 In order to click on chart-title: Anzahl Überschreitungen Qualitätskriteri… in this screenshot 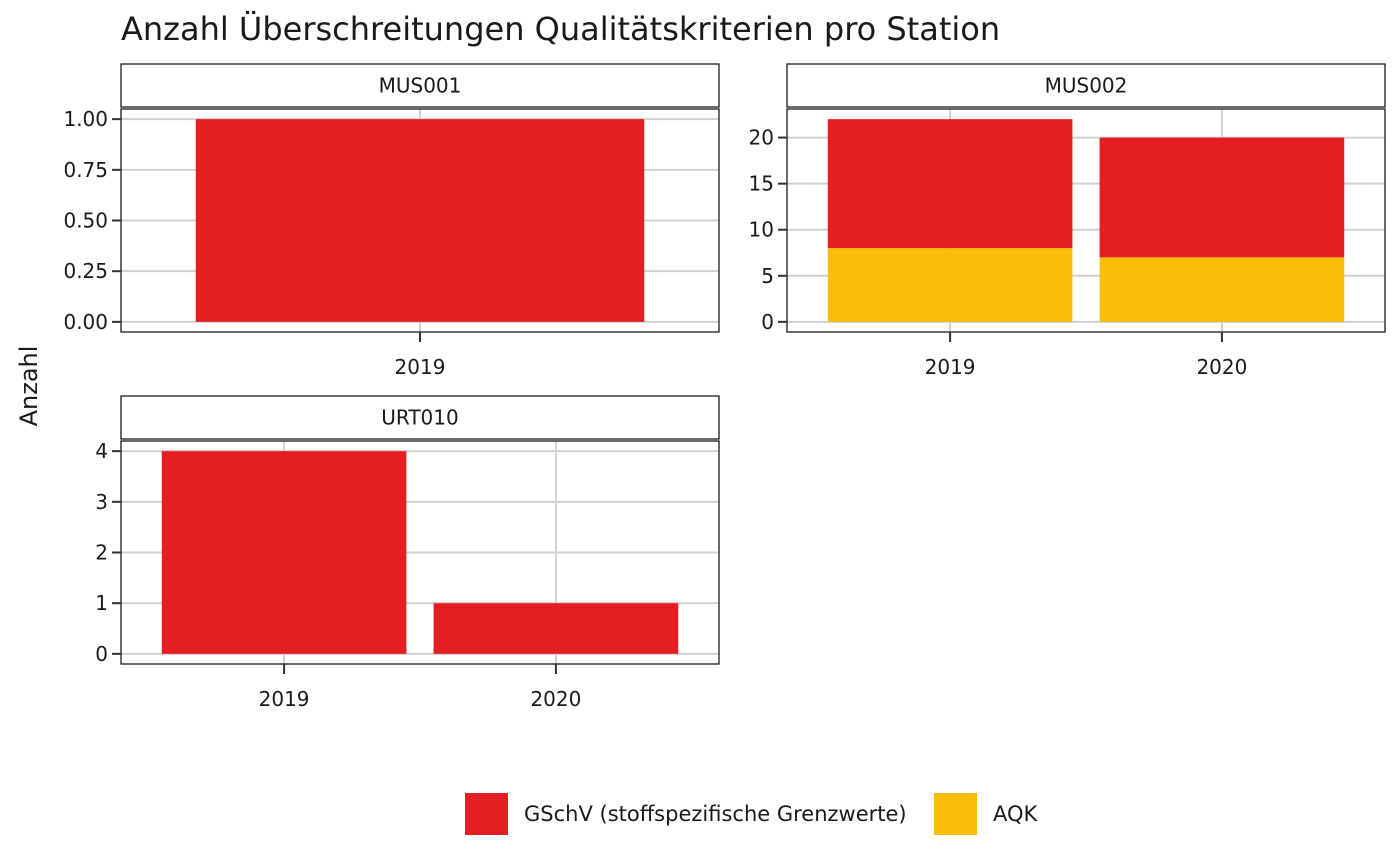, I will do `click(560, 29)`.